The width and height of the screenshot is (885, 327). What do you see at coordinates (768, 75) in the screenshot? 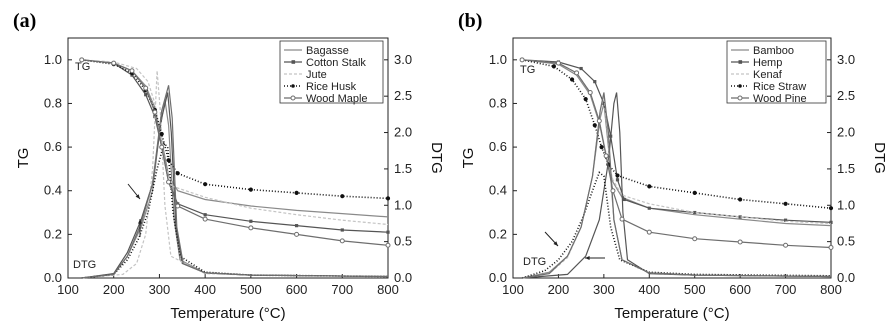
I see `legend-entry: Kenaf` at bounding box center [768, 75].